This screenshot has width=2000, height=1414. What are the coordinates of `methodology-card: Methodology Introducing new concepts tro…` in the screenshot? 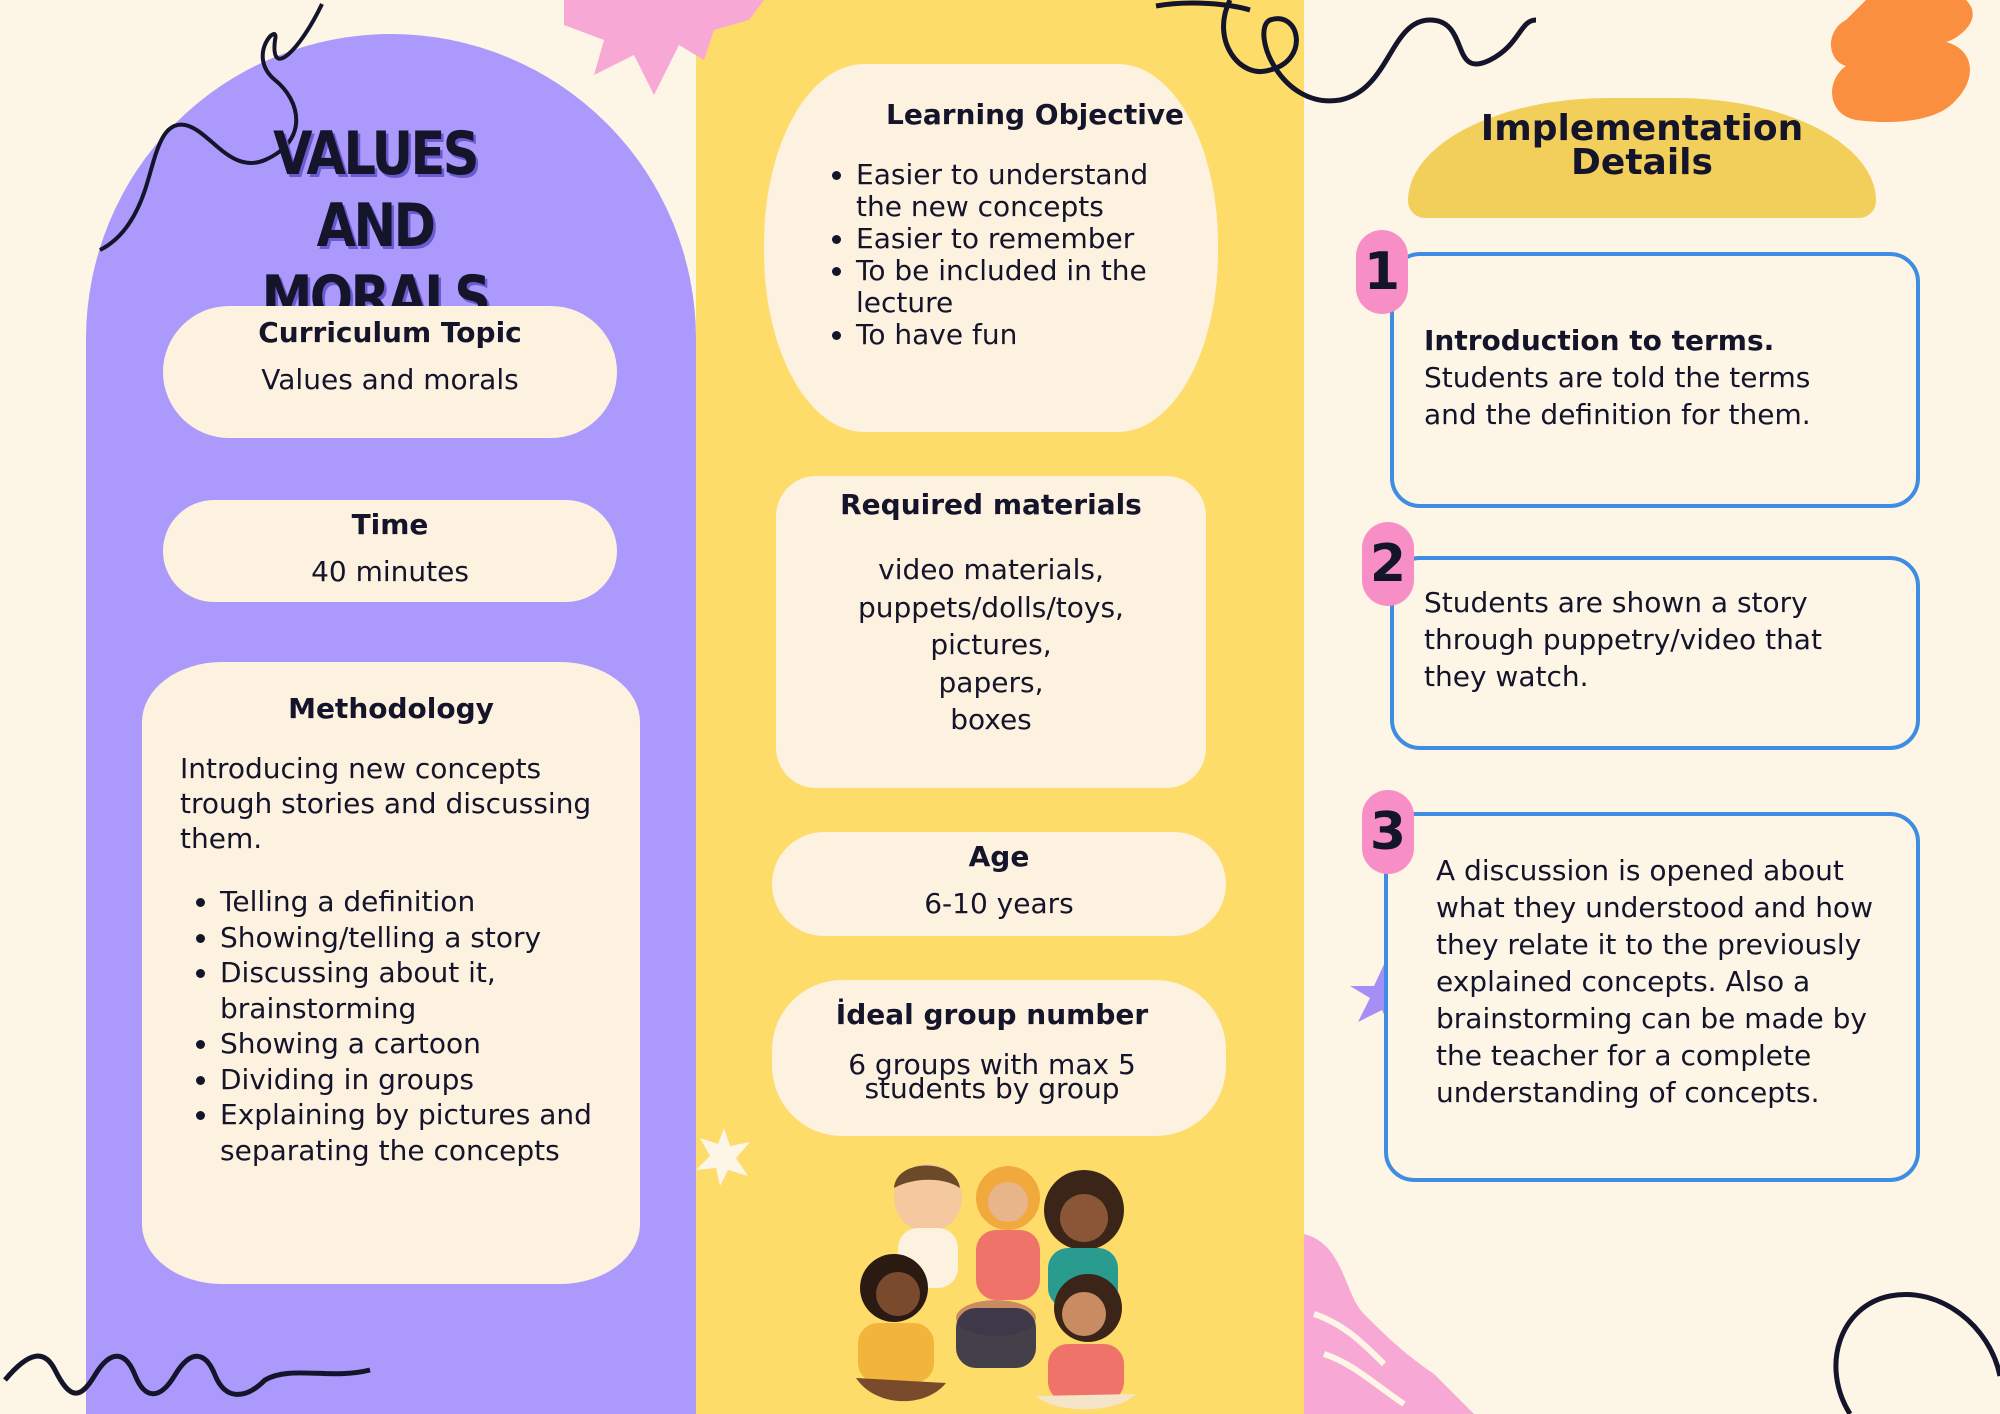 It's located at (391, 973).